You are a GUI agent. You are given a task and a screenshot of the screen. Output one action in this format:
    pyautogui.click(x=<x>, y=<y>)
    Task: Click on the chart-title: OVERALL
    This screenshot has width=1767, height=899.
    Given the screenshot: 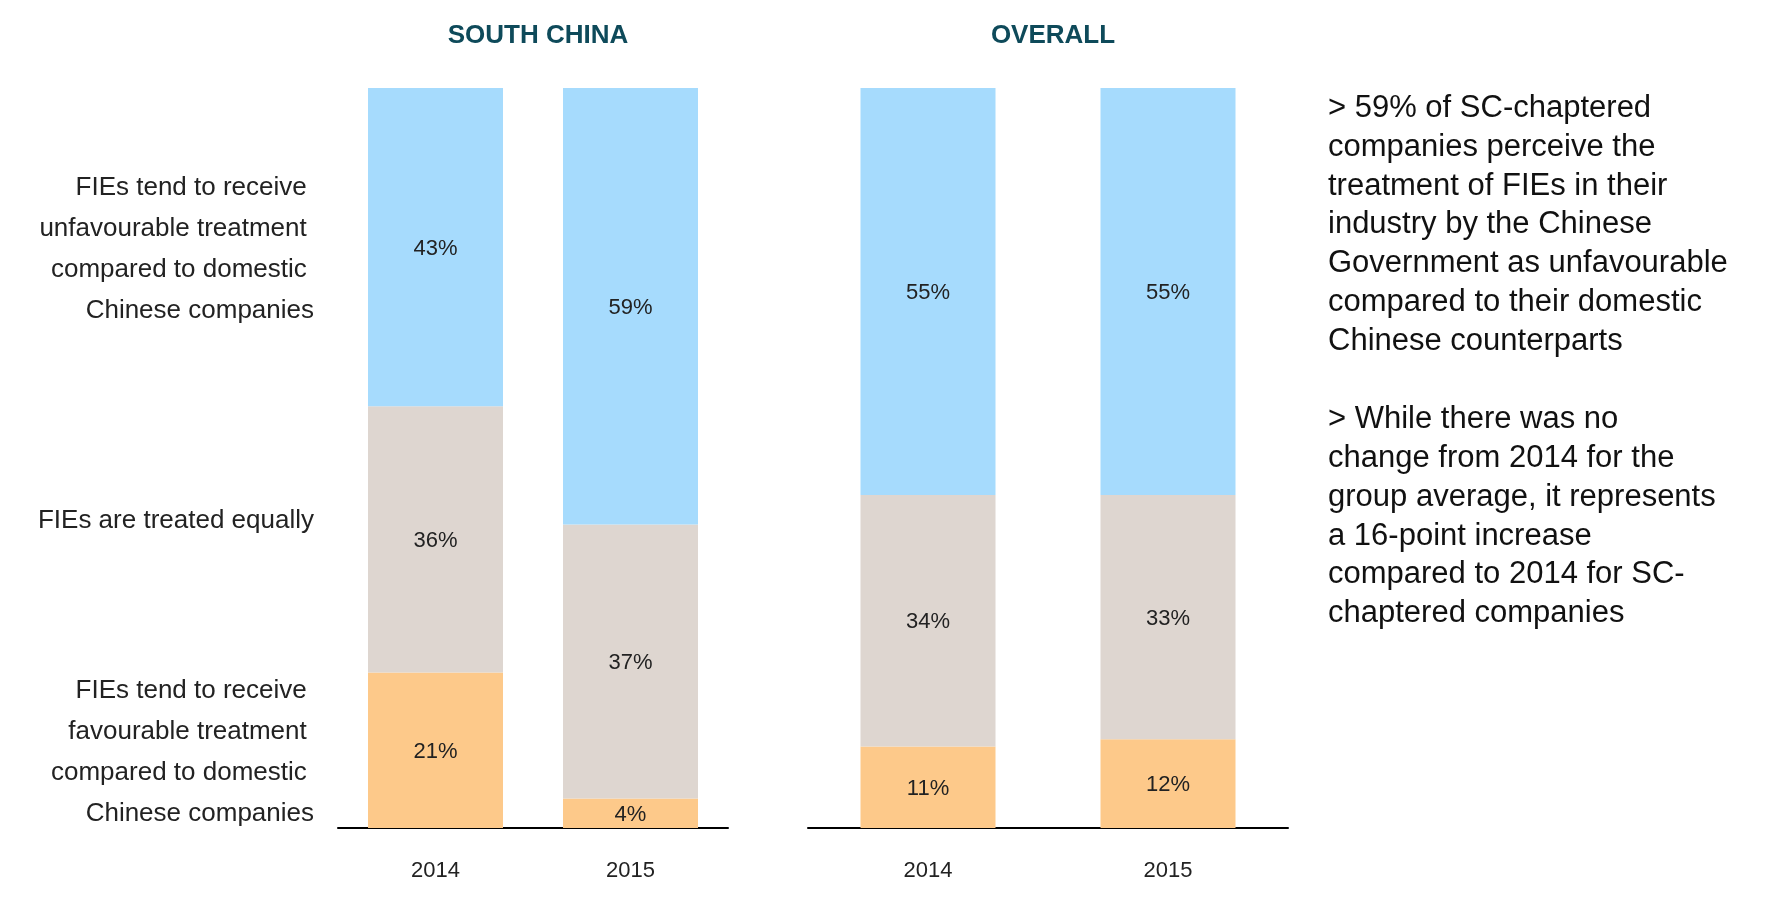 What is the action you would take?
    pyautogui.click(x=1053, y=34)
    